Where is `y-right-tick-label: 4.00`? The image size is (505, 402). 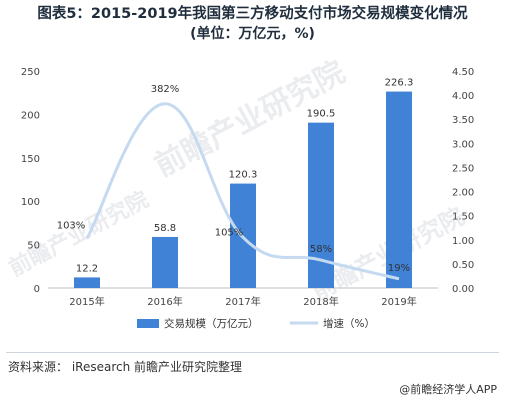
y-right-tick-label: 4.00 is located at coordinates (463, 96).